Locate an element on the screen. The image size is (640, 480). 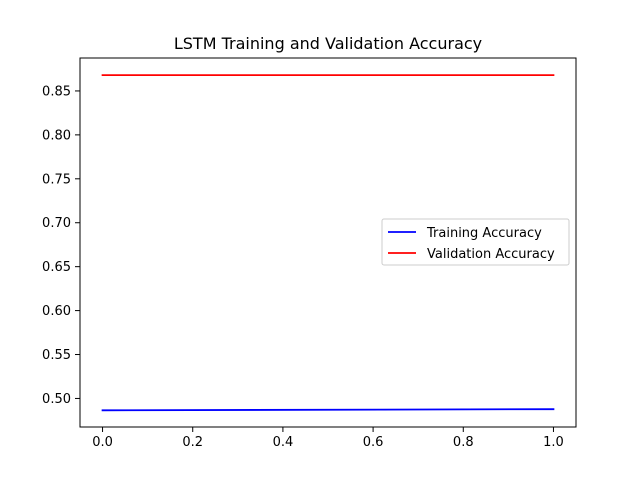
y-tick-label: 0.80 is located at coordinates (56, 135).